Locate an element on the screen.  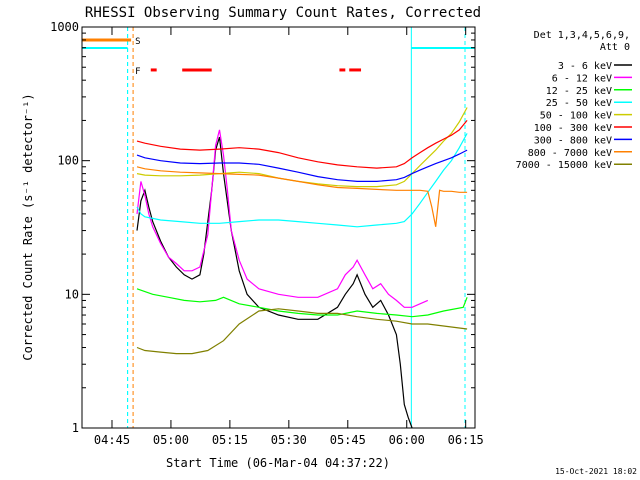
saa-label: S is located at coordinates (137, 42).